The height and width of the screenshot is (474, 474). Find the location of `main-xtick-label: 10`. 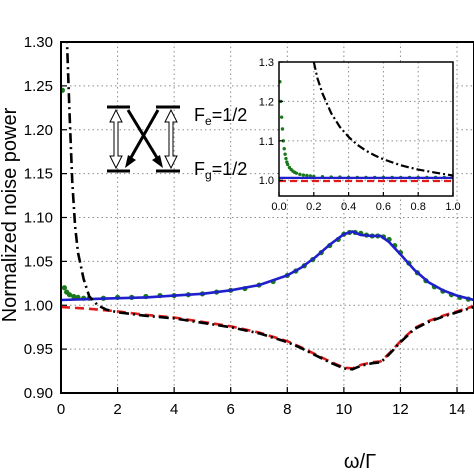

main-xtick-label: 10 is located at coordinates (344, 409).